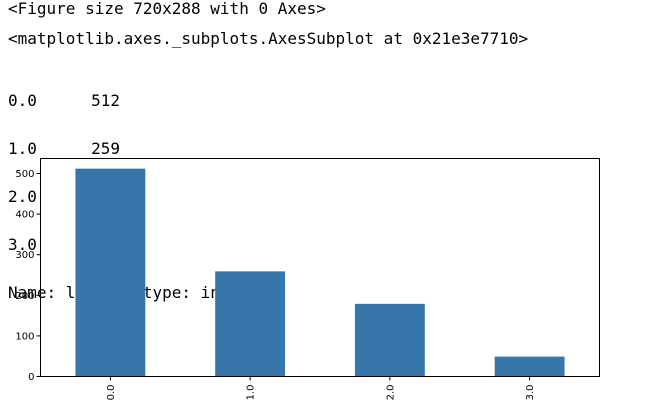 The image size is (660, 418). I want to click on y-tick-label: 500, so click(24, 174).